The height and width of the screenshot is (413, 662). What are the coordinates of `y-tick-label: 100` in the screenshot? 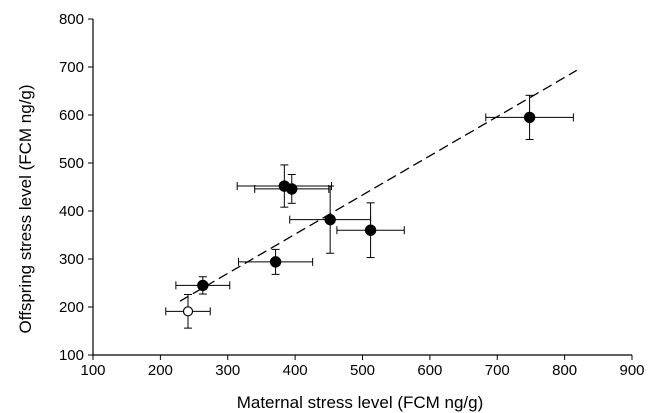 It's located at (71, 355).